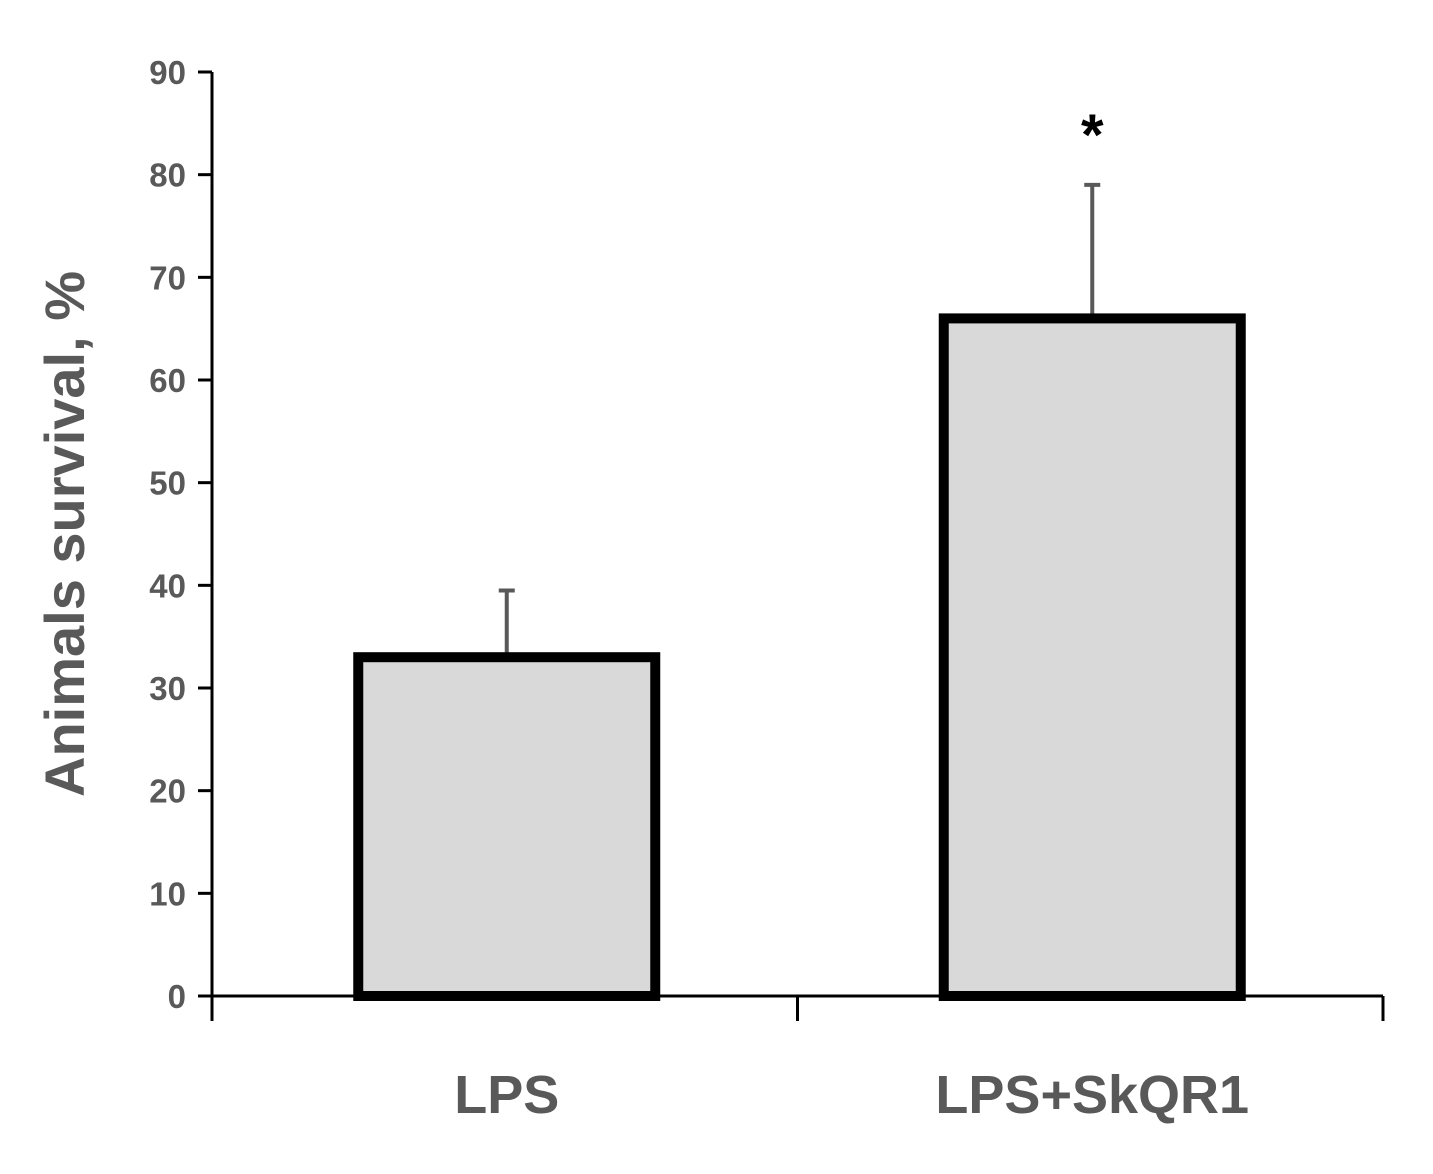  Describe the element at coordinates (1092, 135) in the screenshot. I see `significance-annotation-1: *` at that location.